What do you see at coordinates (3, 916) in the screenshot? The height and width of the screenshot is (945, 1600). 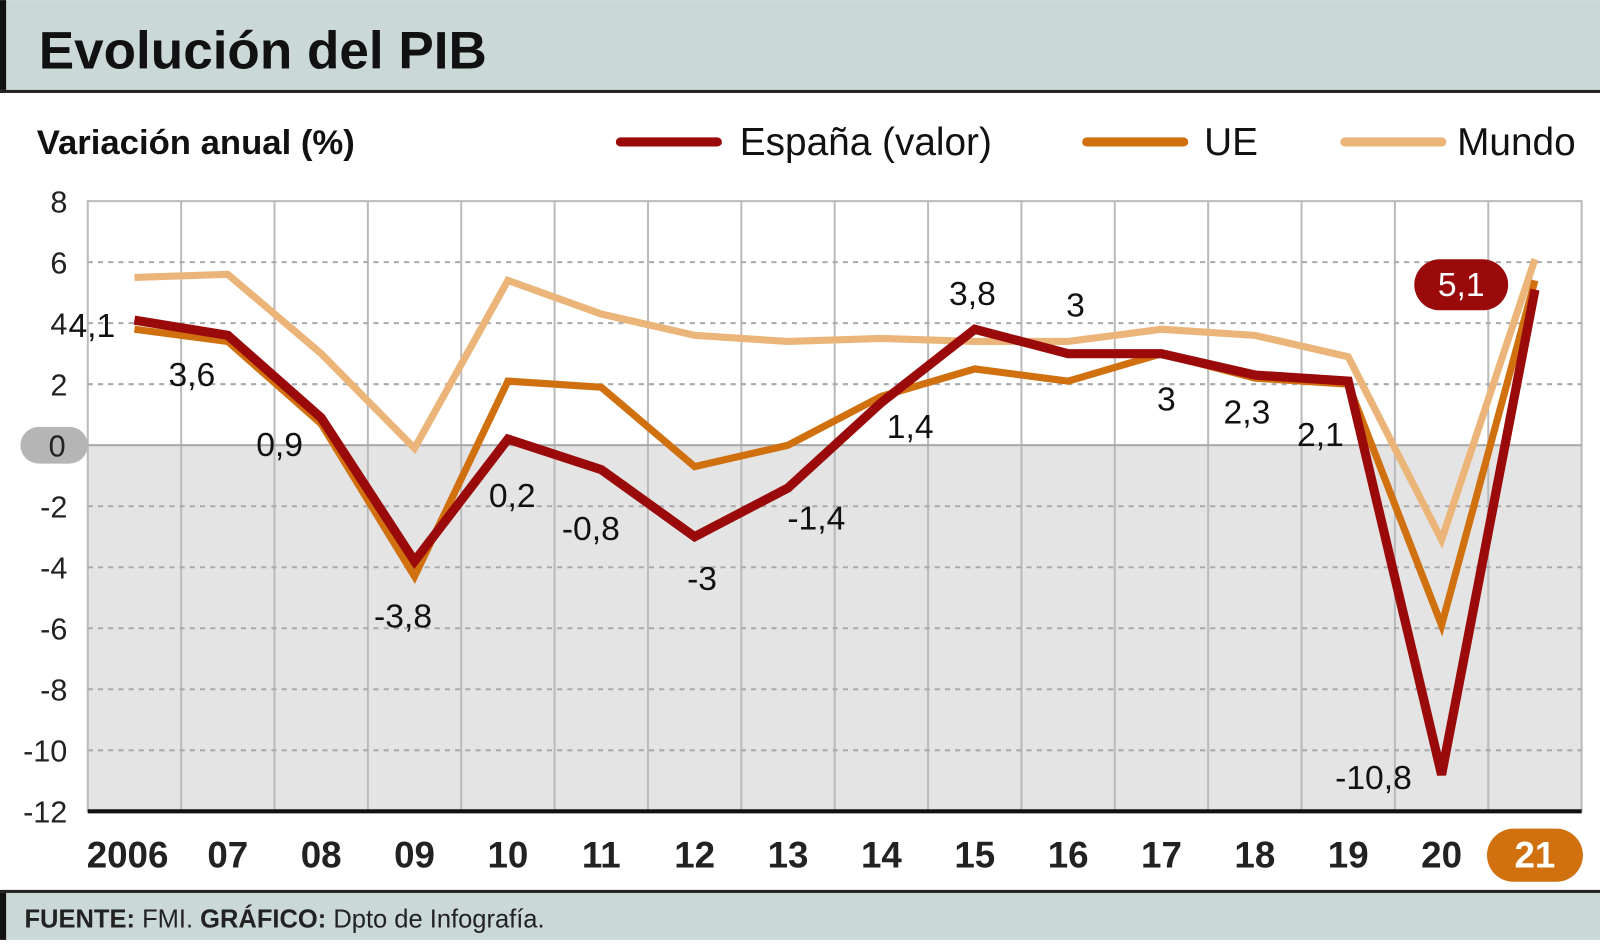 I see `footer-accent` at bounding box center [3, 916].